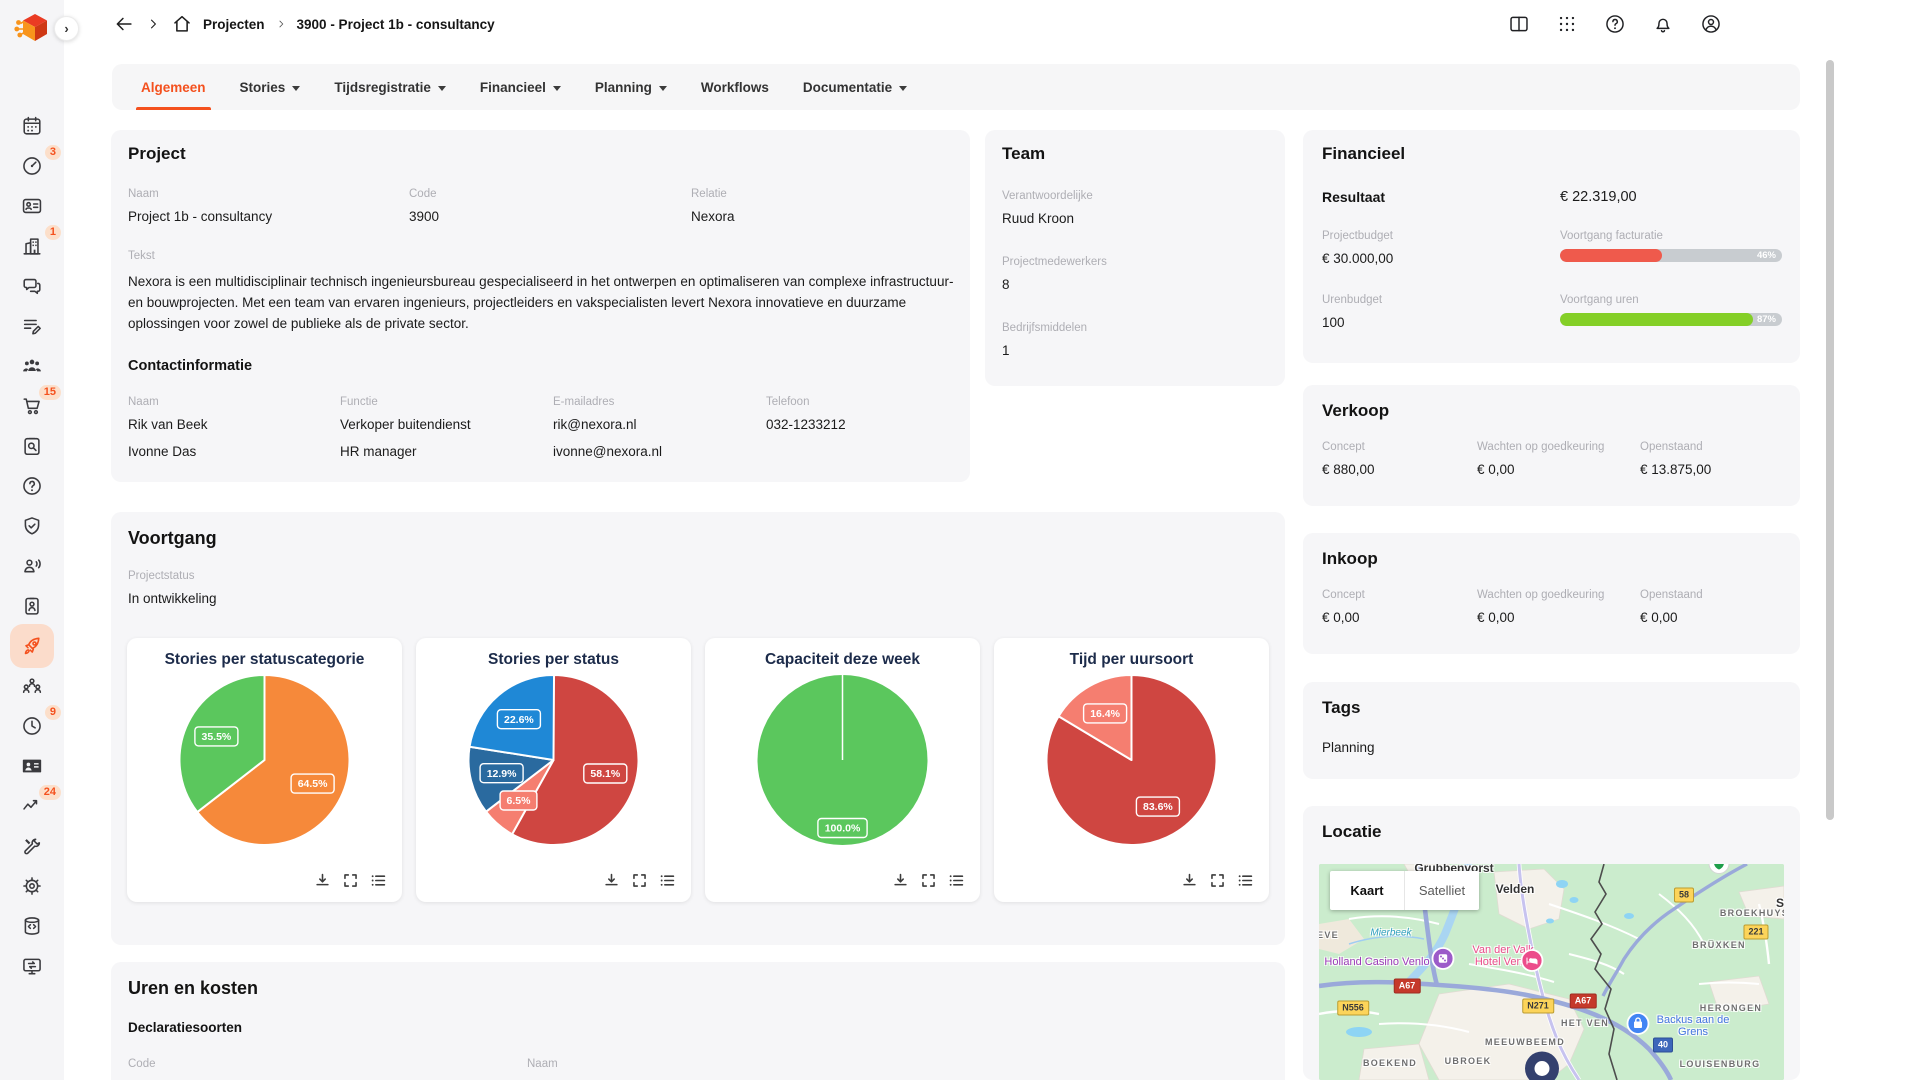 The height and width of the screenshot is (1080, 1921). What do you see at coordinates (32, 405) in the screenshot?
I see `sidebar-item-cart: 15` at bounding box center [32, 405].